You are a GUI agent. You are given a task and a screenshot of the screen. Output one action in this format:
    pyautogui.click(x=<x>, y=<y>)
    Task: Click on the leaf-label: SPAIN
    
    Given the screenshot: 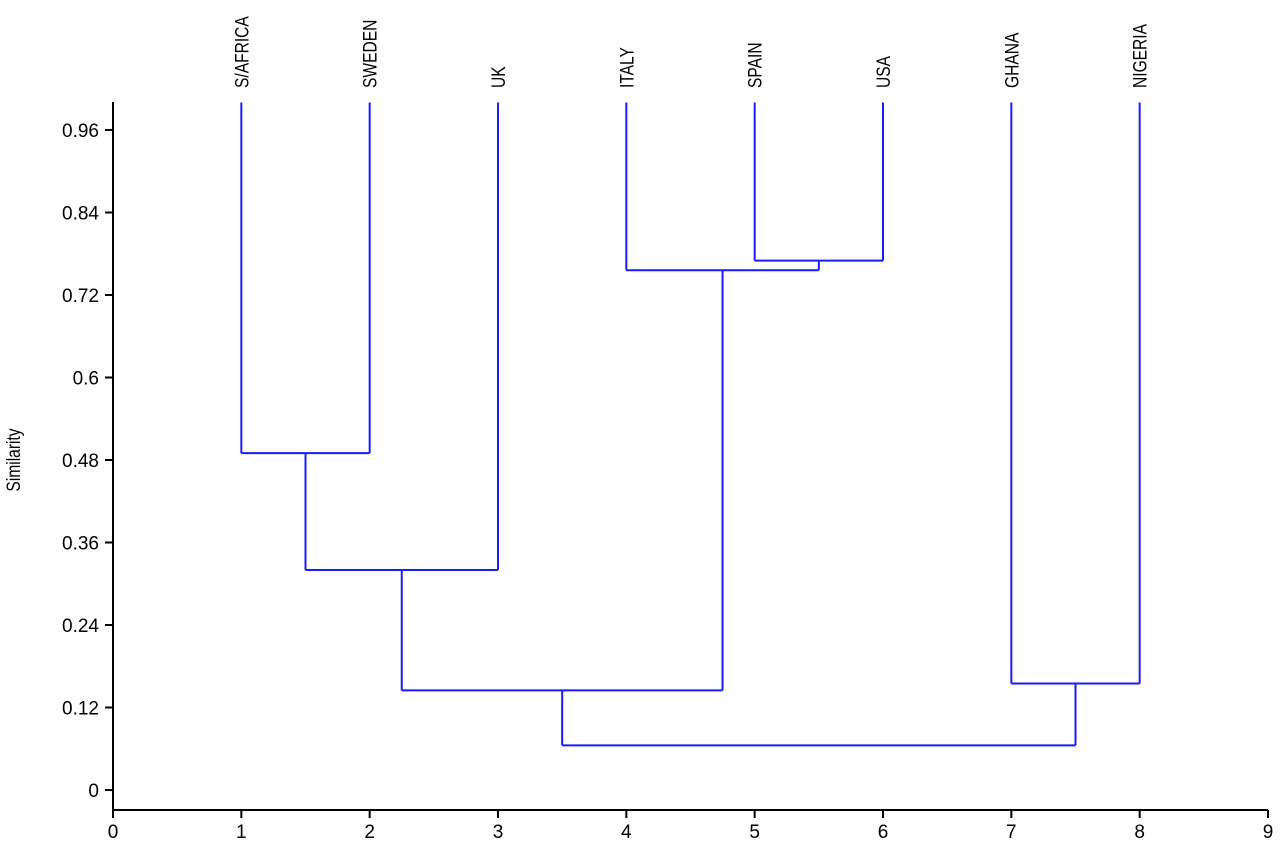 What is the action you would take?
    pyautogui.click(x=755, y=65)
    